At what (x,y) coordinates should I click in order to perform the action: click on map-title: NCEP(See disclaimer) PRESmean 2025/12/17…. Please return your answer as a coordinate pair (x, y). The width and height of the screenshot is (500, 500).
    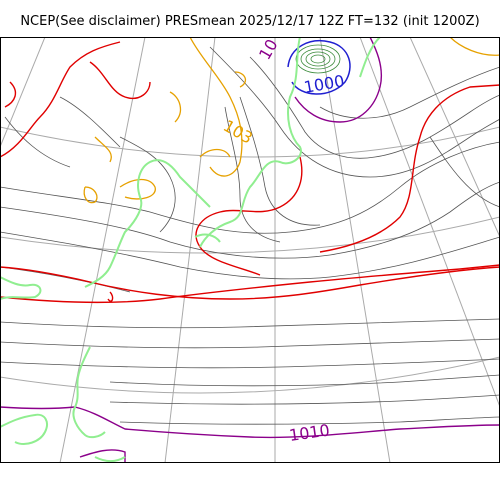
    Looking at the image, I should click on (250, 21).